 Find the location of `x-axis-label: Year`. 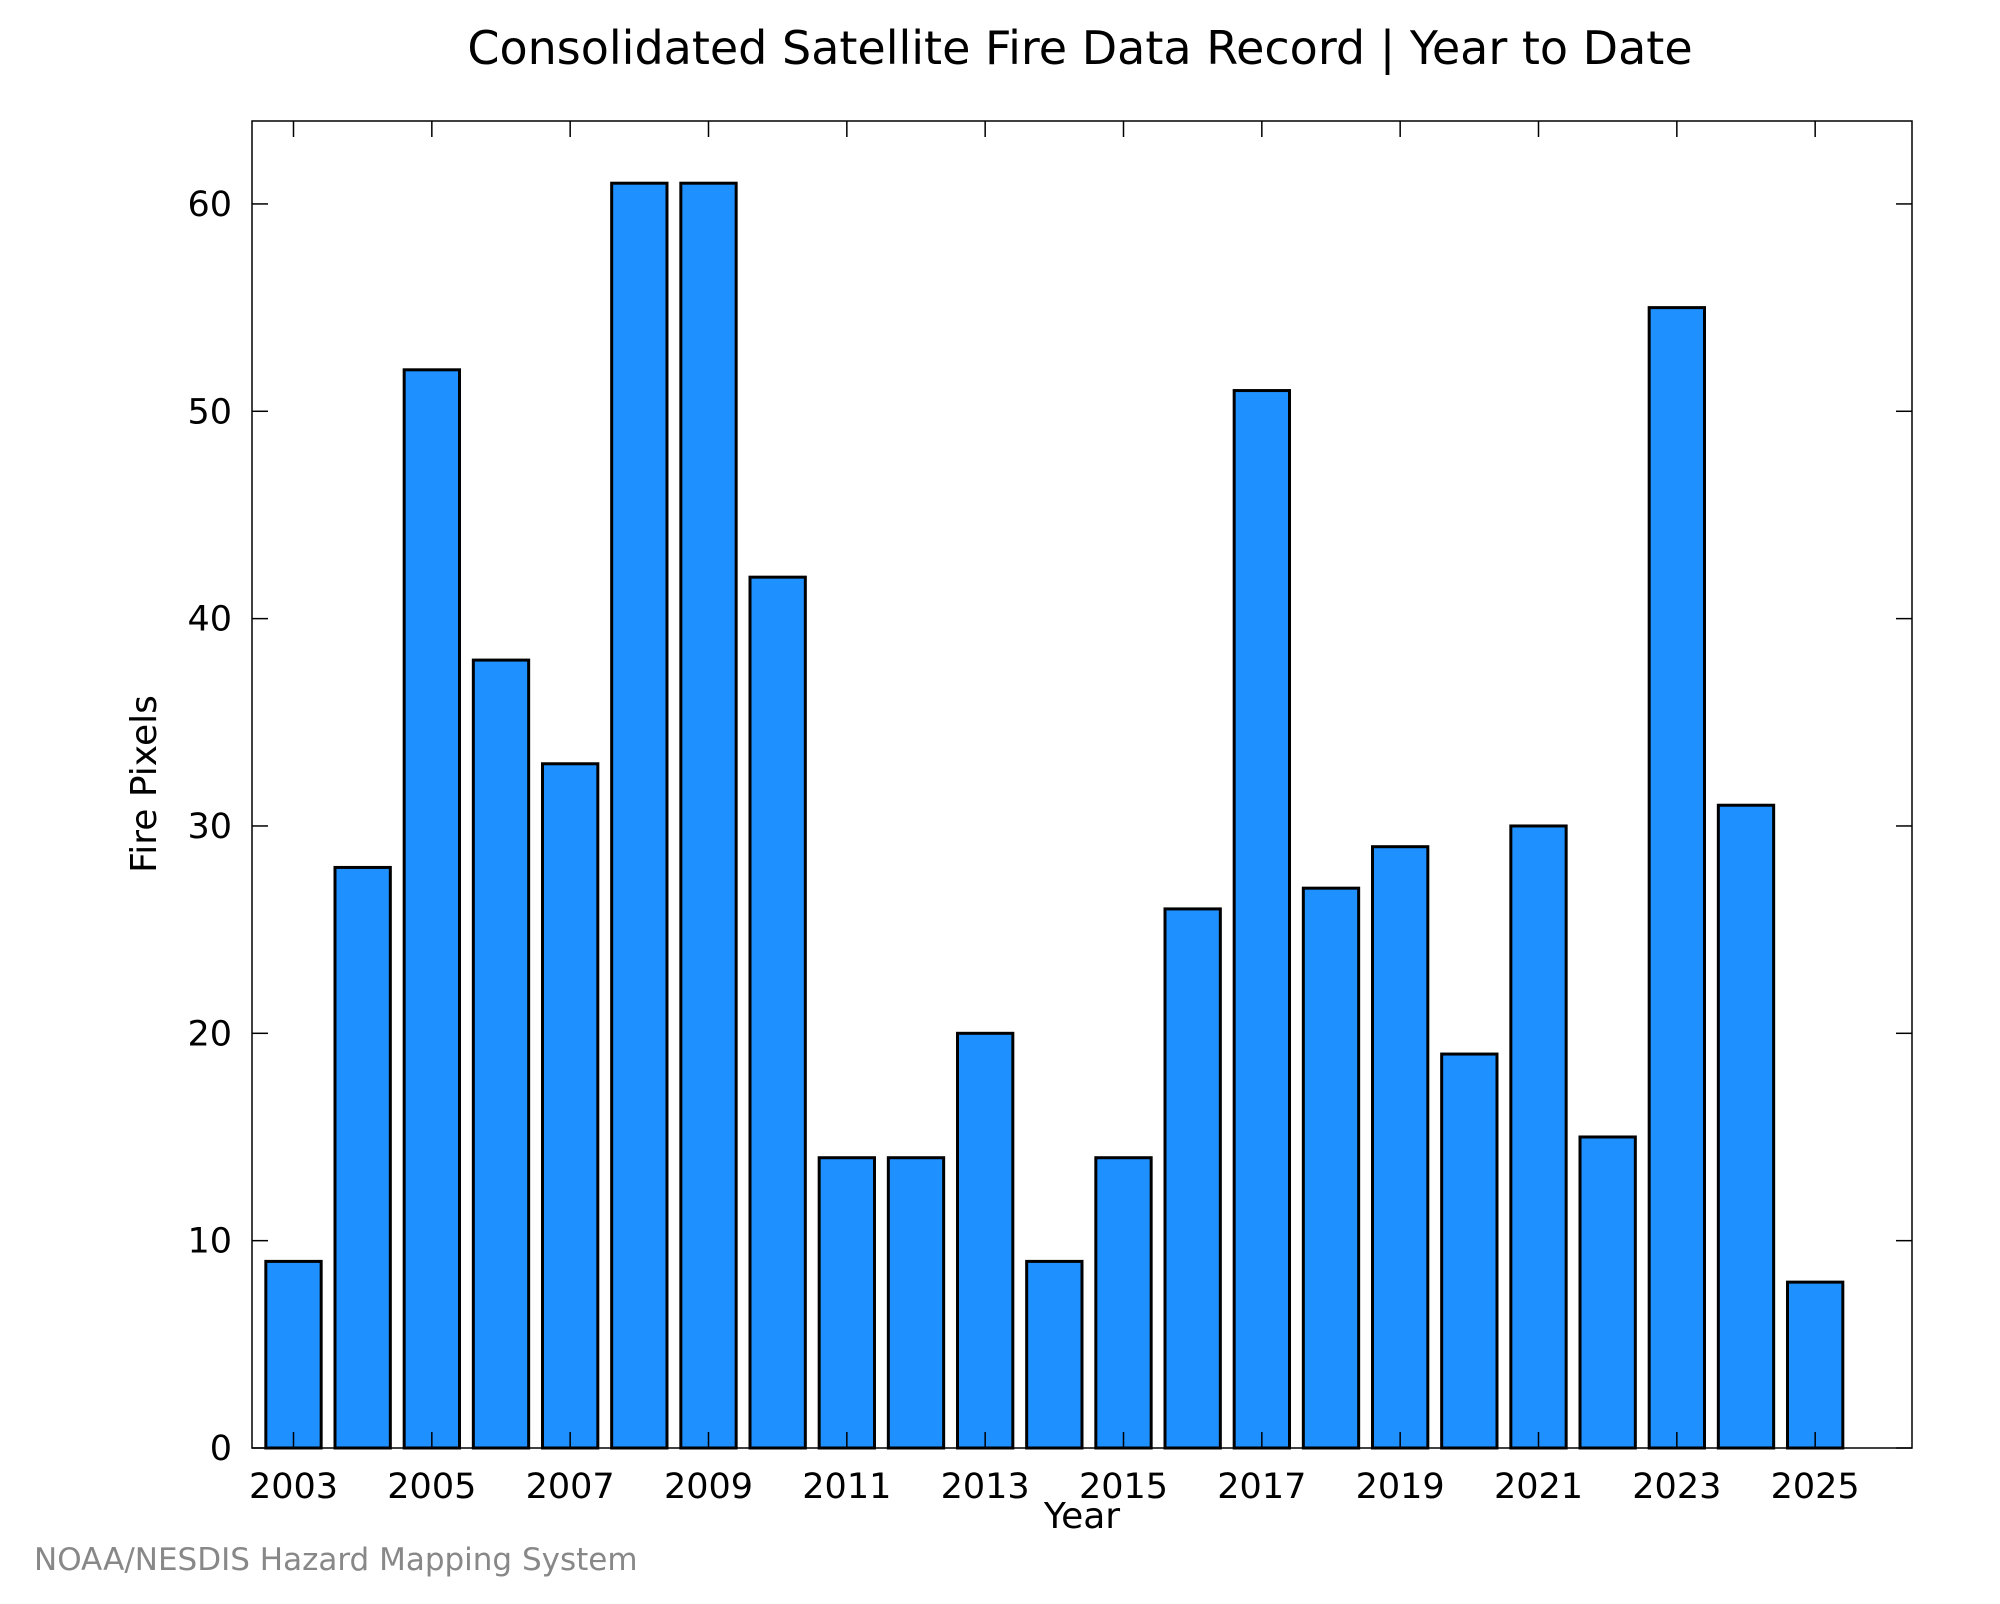

x-axis-label: Year is located at coordinates (1081, 1516).